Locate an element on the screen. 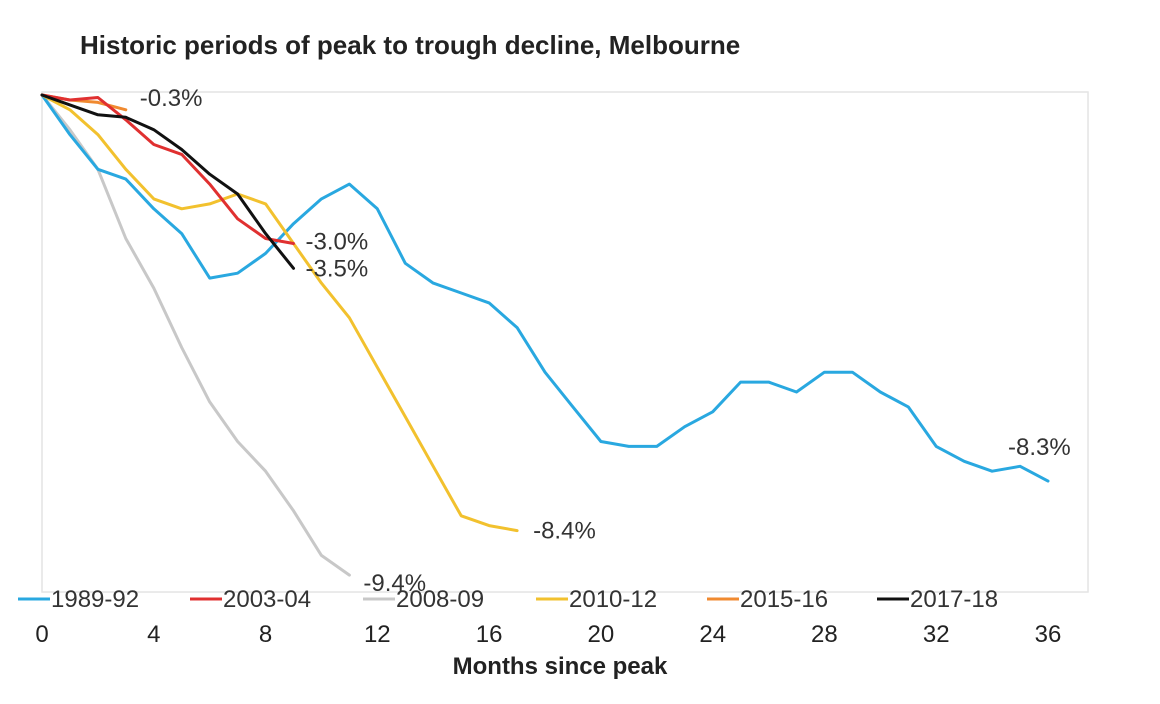  legend-label-2008-09: 2008-09 is located at coordinates (440, 599).